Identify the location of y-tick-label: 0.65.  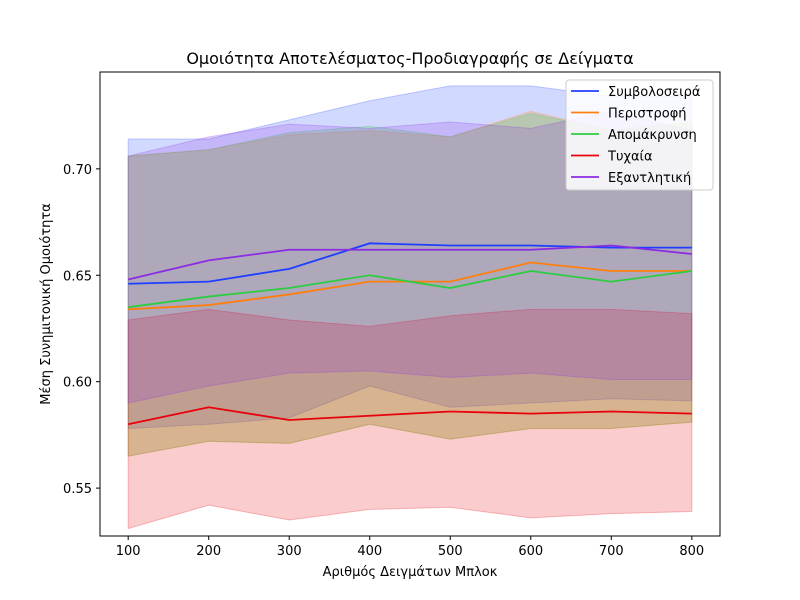
(77, 276).